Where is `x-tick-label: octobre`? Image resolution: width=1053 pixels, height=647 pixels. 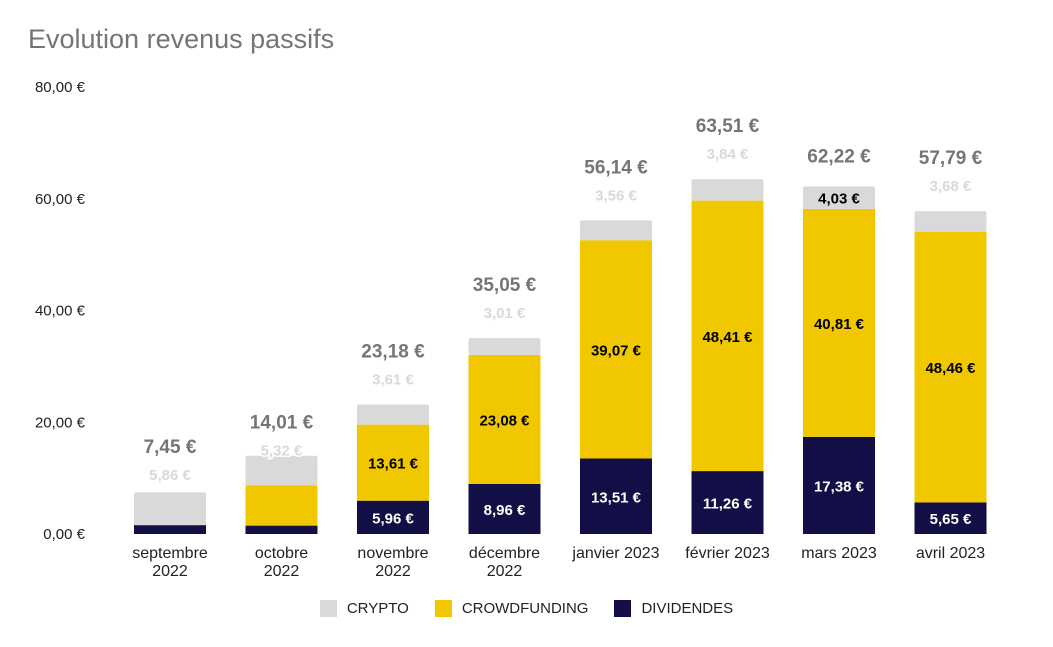
x-tick-label: octobre is located at coordinates (281, 553).